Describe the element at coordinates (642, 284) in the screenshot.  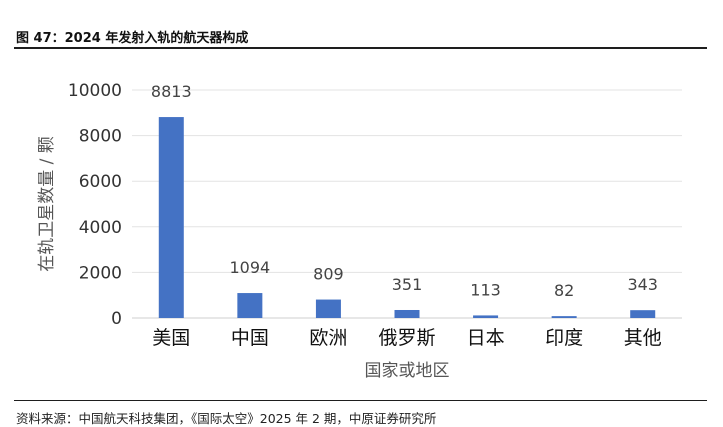
I see `data-label: 343` at that location.